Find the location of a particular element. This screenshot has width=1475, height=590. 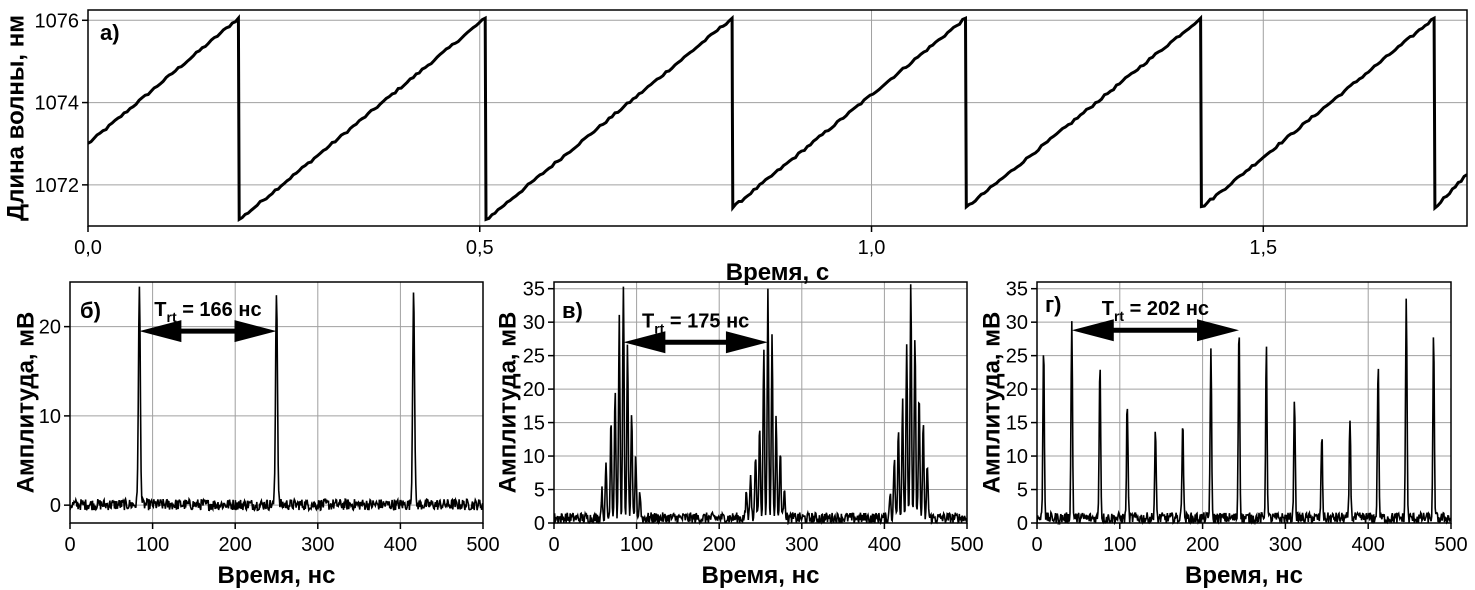

annotation-value: = 166 нс is located at coordinates (219, 310).